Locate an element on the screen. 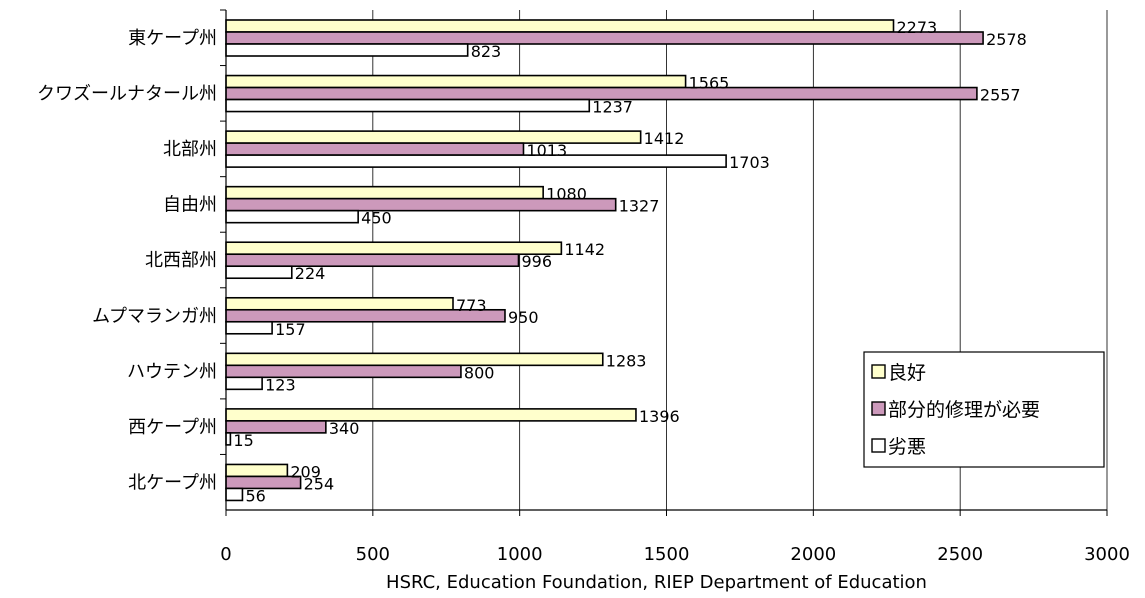  data-label: 340 is located at coordinates (344, 428).